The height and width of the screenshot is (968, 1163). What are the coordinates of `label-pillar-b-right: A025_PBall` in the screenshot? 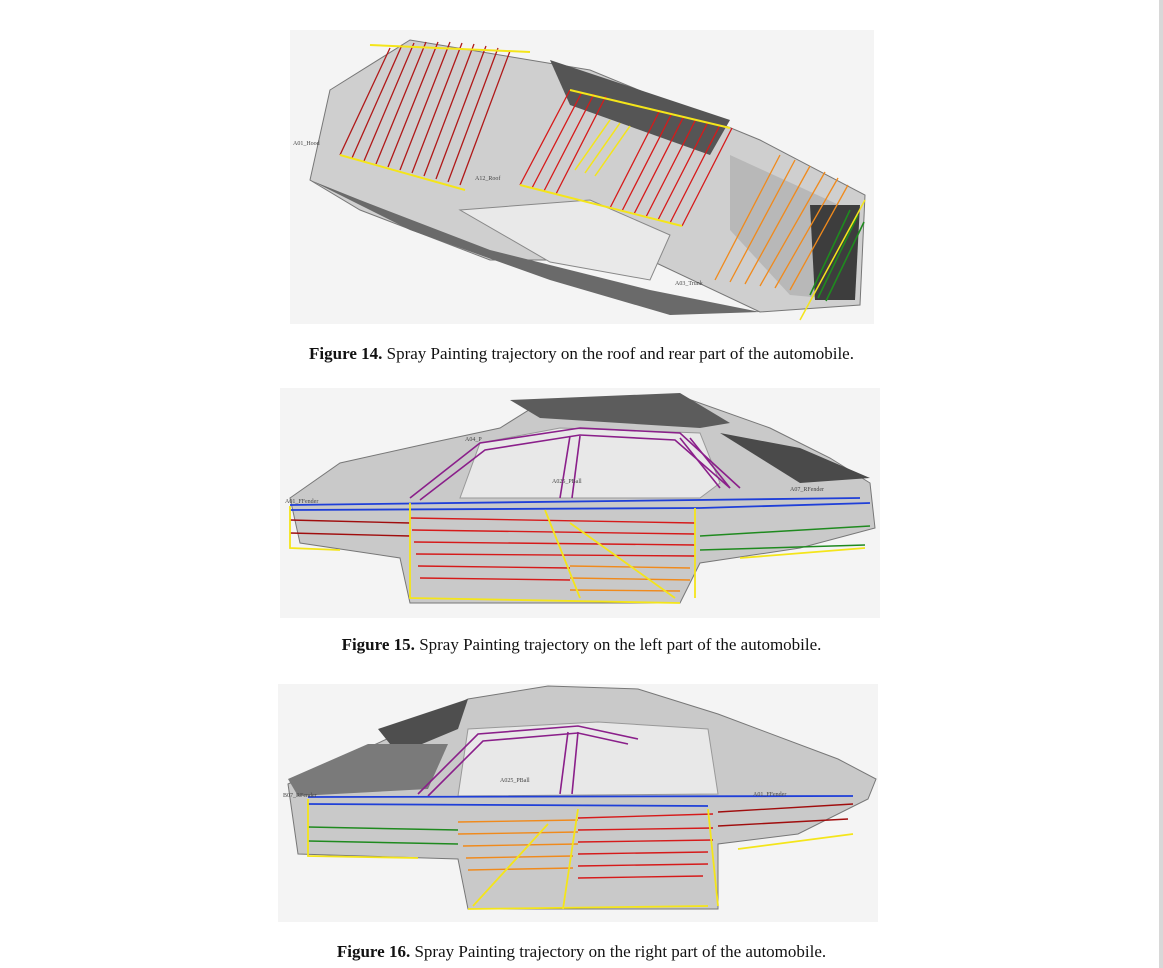 It's located at (515, 781).